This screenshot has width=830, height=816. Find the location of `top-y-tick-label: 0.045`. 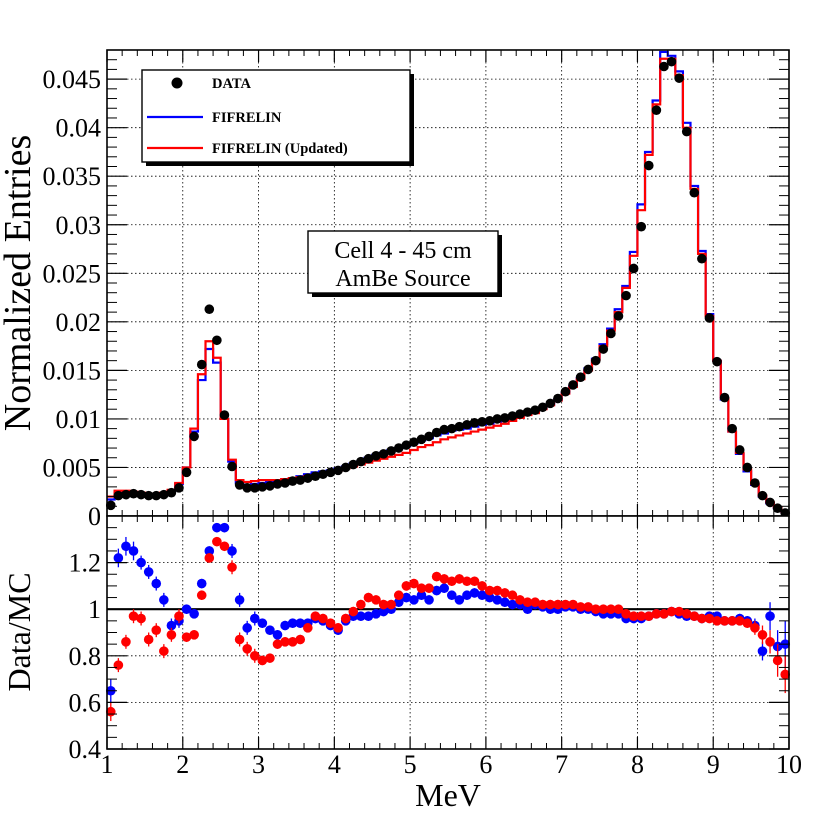

top-y-tick-label: 0.045 is located at coordinates (72, 79).